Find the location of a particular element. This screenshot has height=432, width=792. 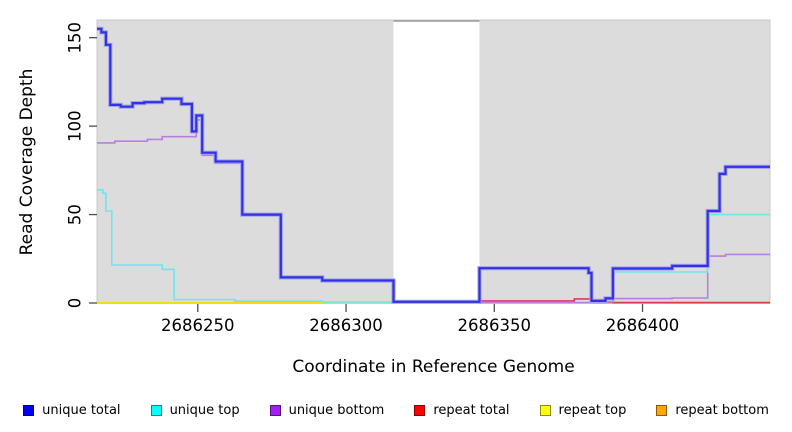

legend-item-repeat-bottom: repeat bottom is located at coordinates (712, 410).